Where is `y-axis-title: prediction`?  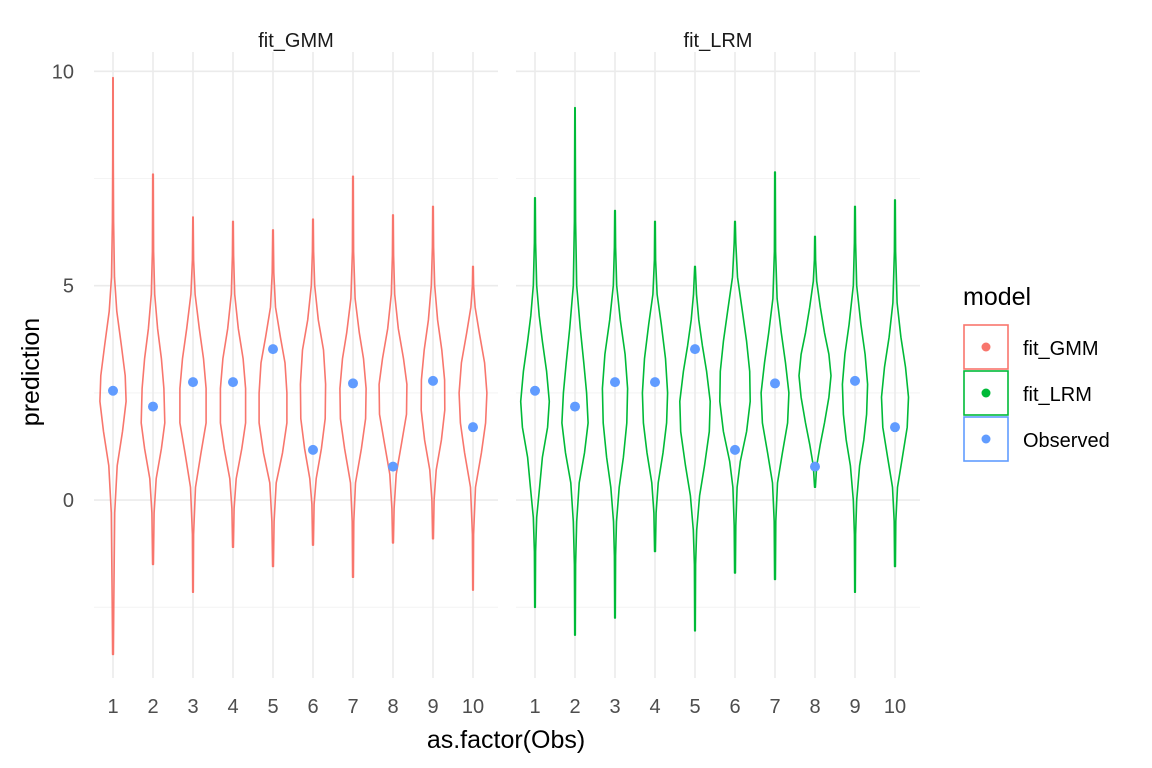 y-axis-title: prediction is located at coordinates (31, 372).